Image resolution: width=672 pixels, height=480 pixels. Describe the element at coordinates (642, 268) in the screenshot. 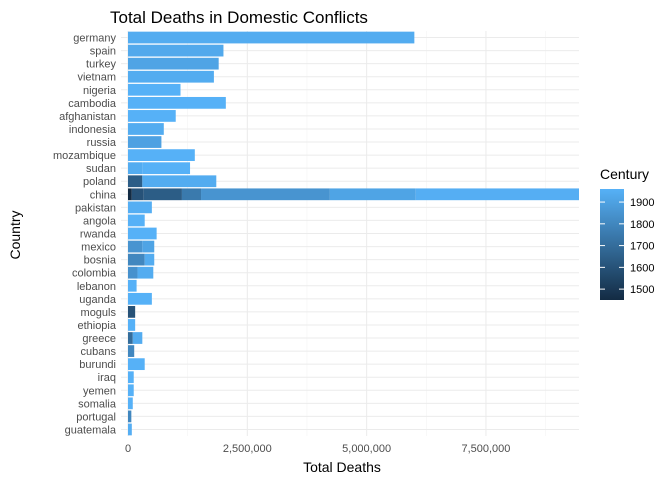

I see `legend-label: 1600` at that location.